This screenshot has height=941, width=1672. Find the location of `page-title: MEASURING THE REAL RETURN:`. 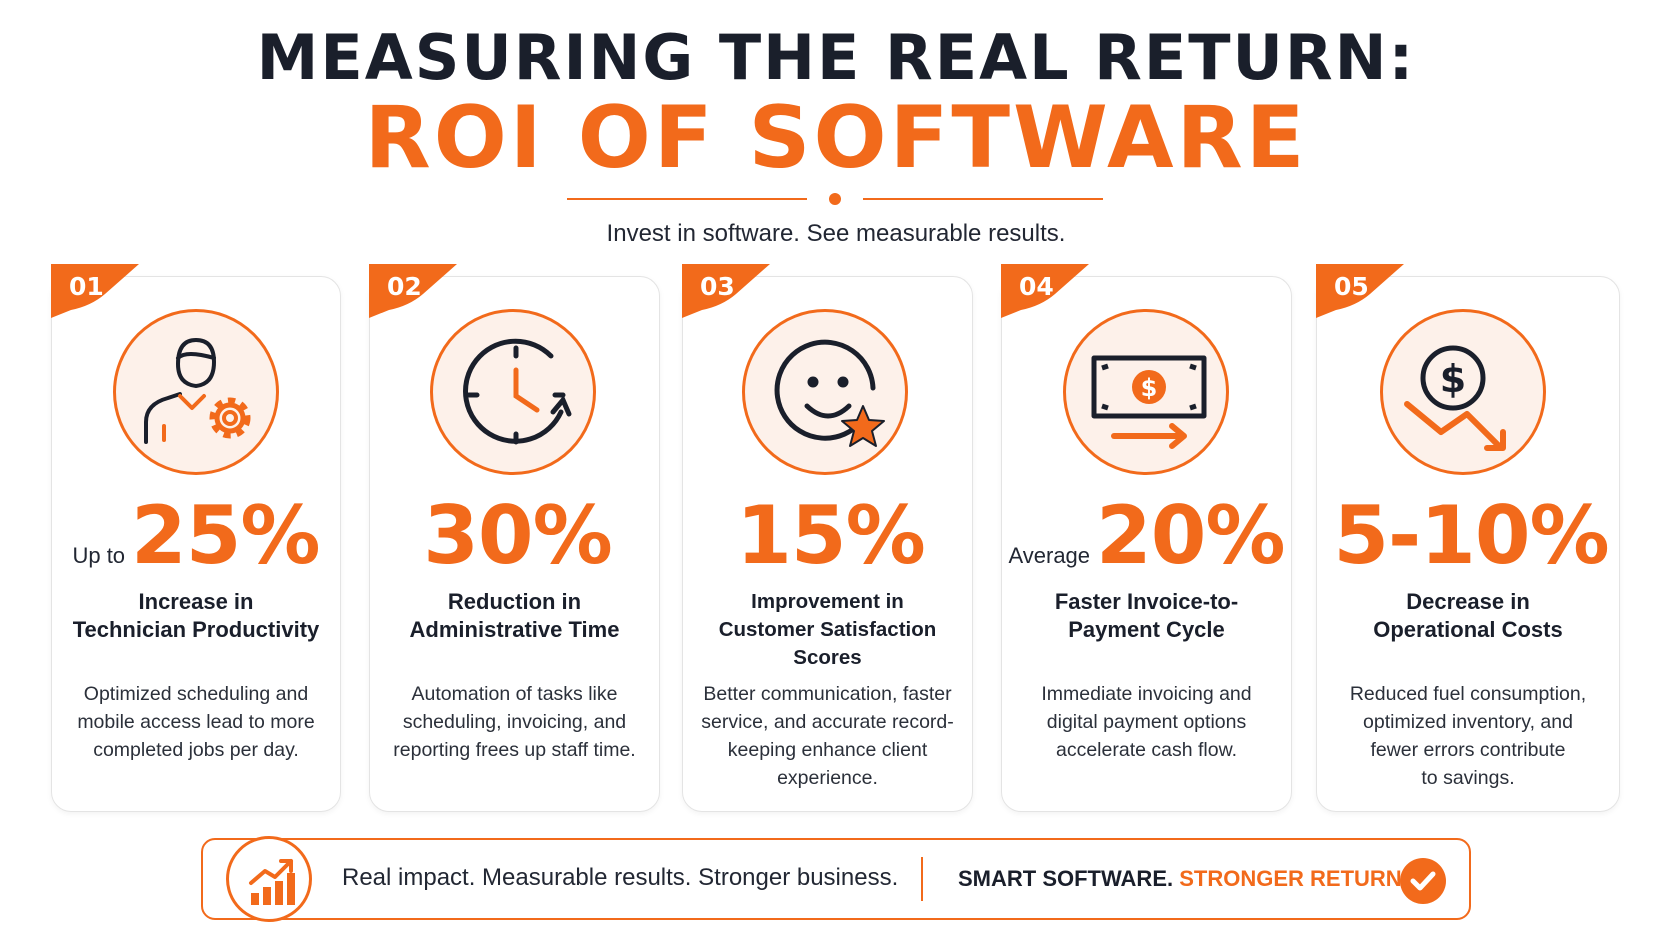

page-title: MEASURING THE REAL RETURN: is located at coordinates (836, 57).